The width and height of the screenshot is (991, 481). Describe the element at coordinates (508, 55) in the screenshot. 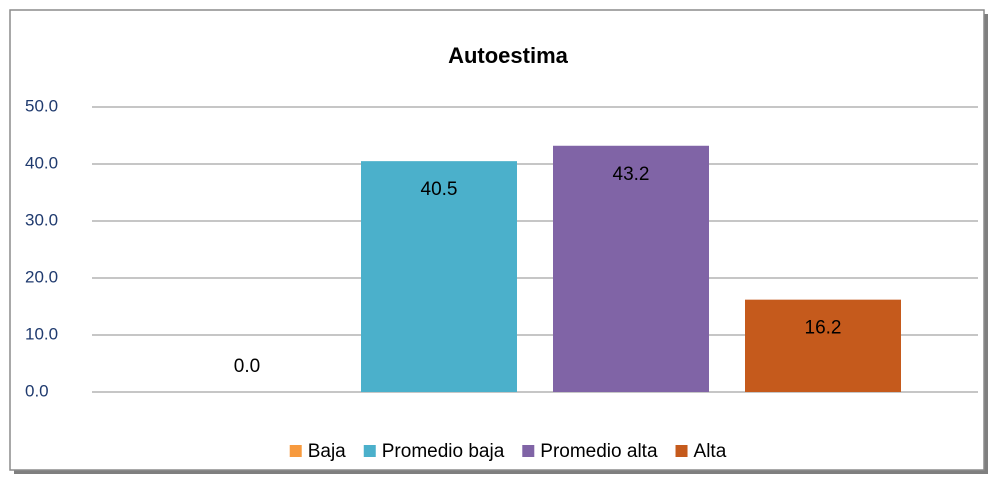

I see `chart-title: Autoestima` at that location.